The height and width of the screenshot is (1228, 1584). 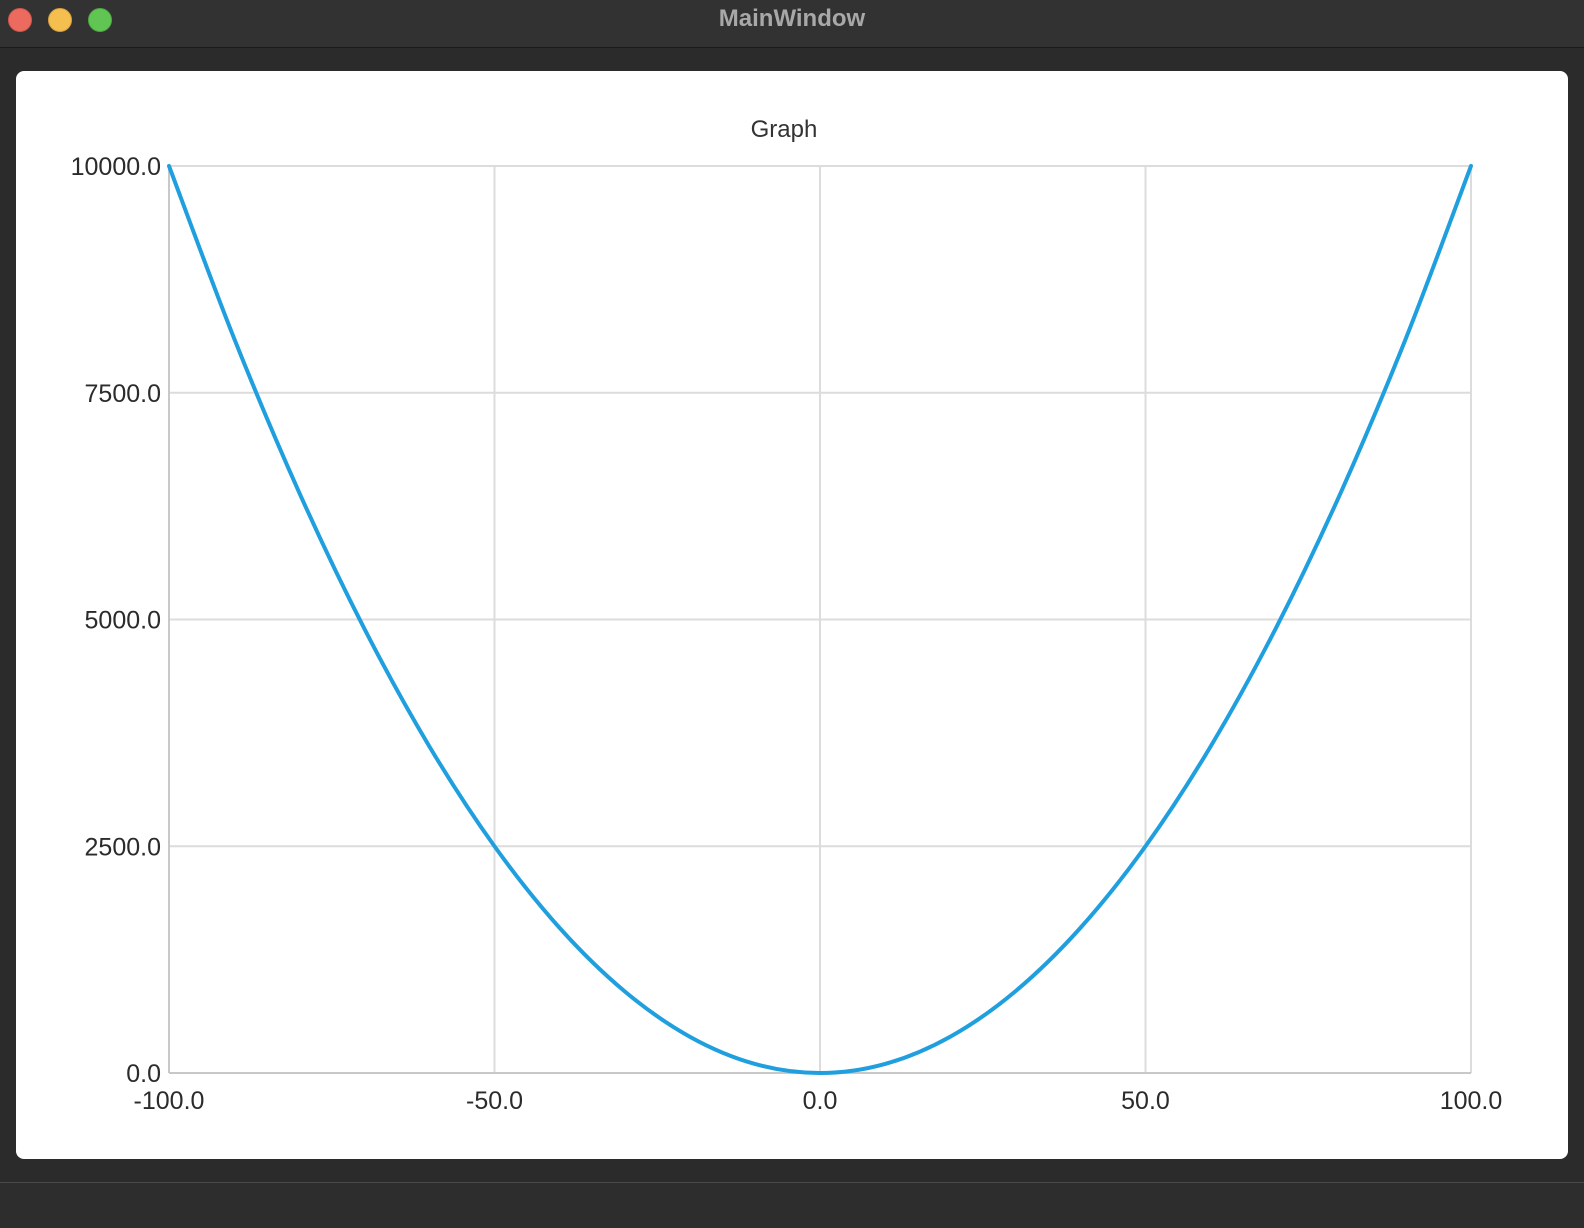 What do you see at coordinates (123, 394) in the screenshot?
I see `y-tick-label: 7500.0` at bounding box center [123, 394].